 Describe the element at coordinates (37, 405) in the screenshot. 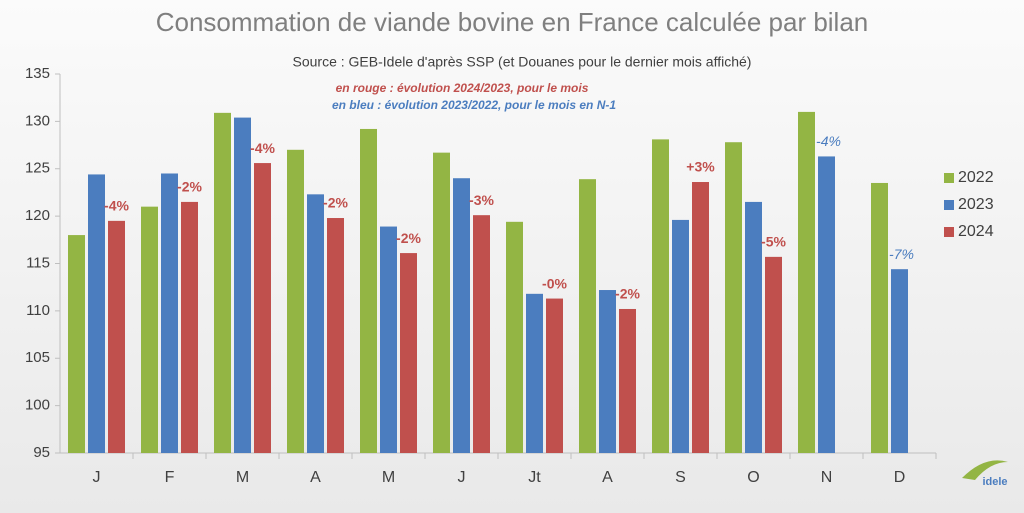

I see `y-tick-label: 100` at that location.